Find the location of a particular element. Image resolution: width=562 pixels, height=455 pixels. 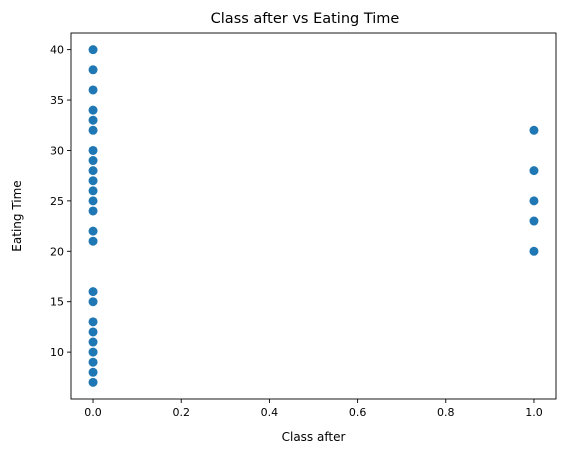

y-axis-label: Eating Time is located at coordinates (17, 215).